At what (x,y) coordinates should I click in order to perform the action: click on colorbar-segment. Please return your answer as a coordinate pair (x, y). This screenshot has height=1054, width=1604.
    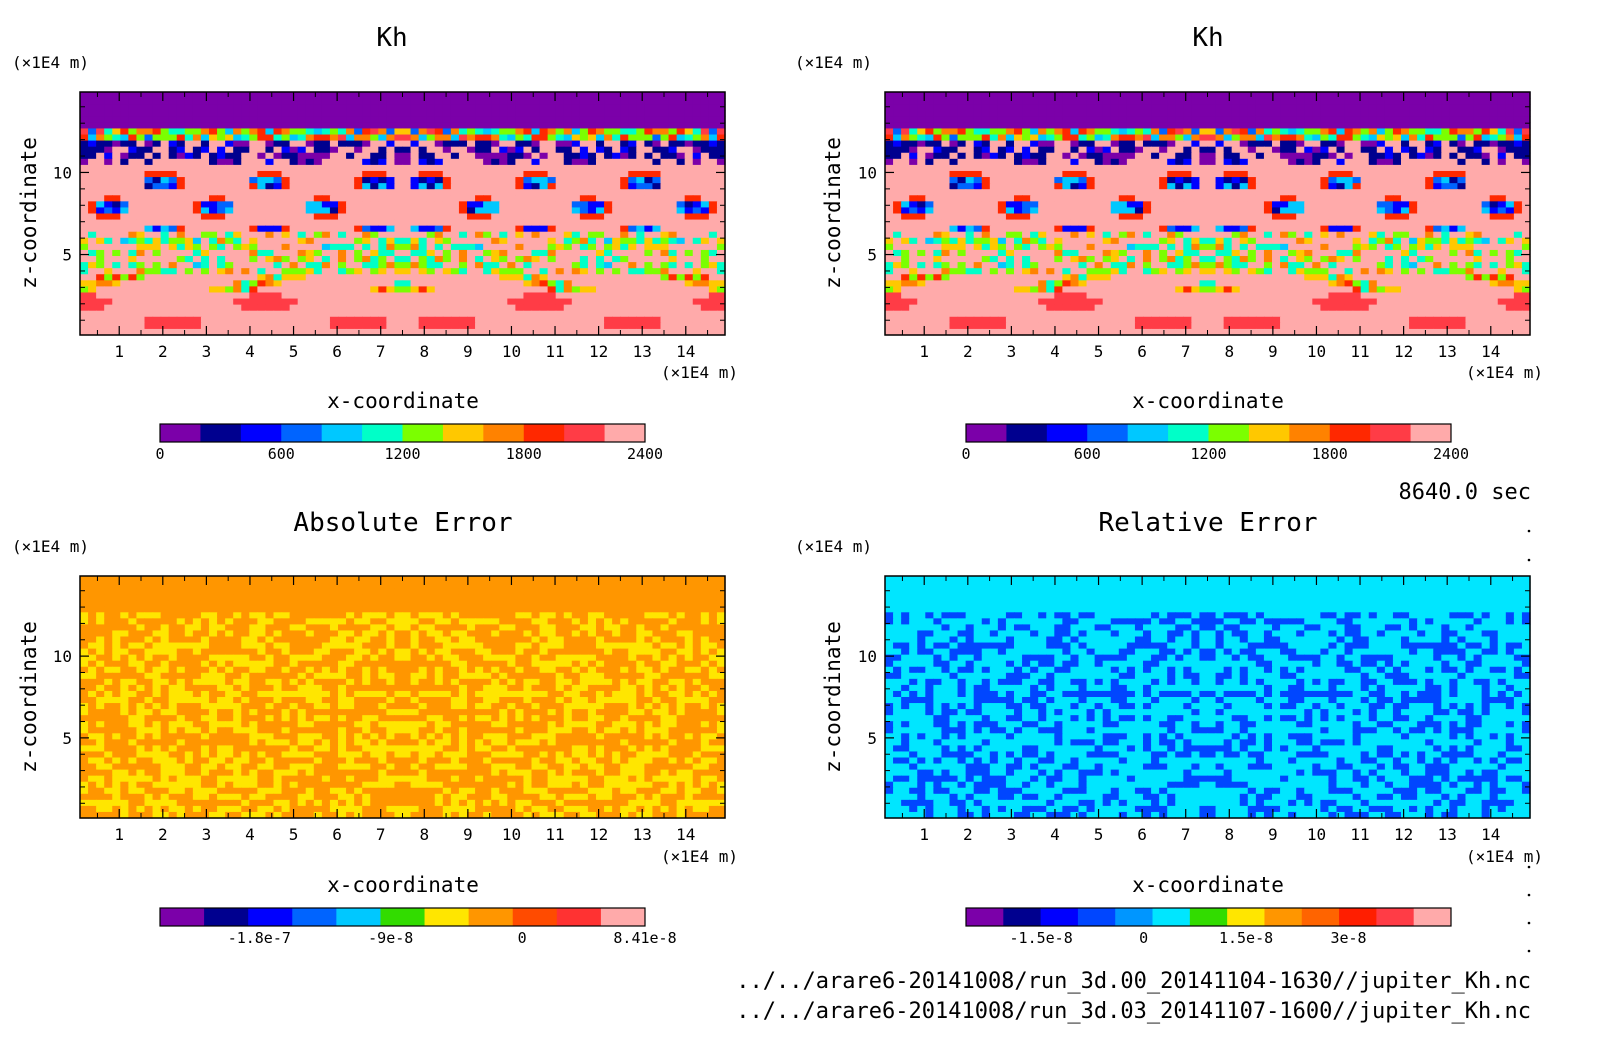
    Looking at the image, I should click on (382, 433).